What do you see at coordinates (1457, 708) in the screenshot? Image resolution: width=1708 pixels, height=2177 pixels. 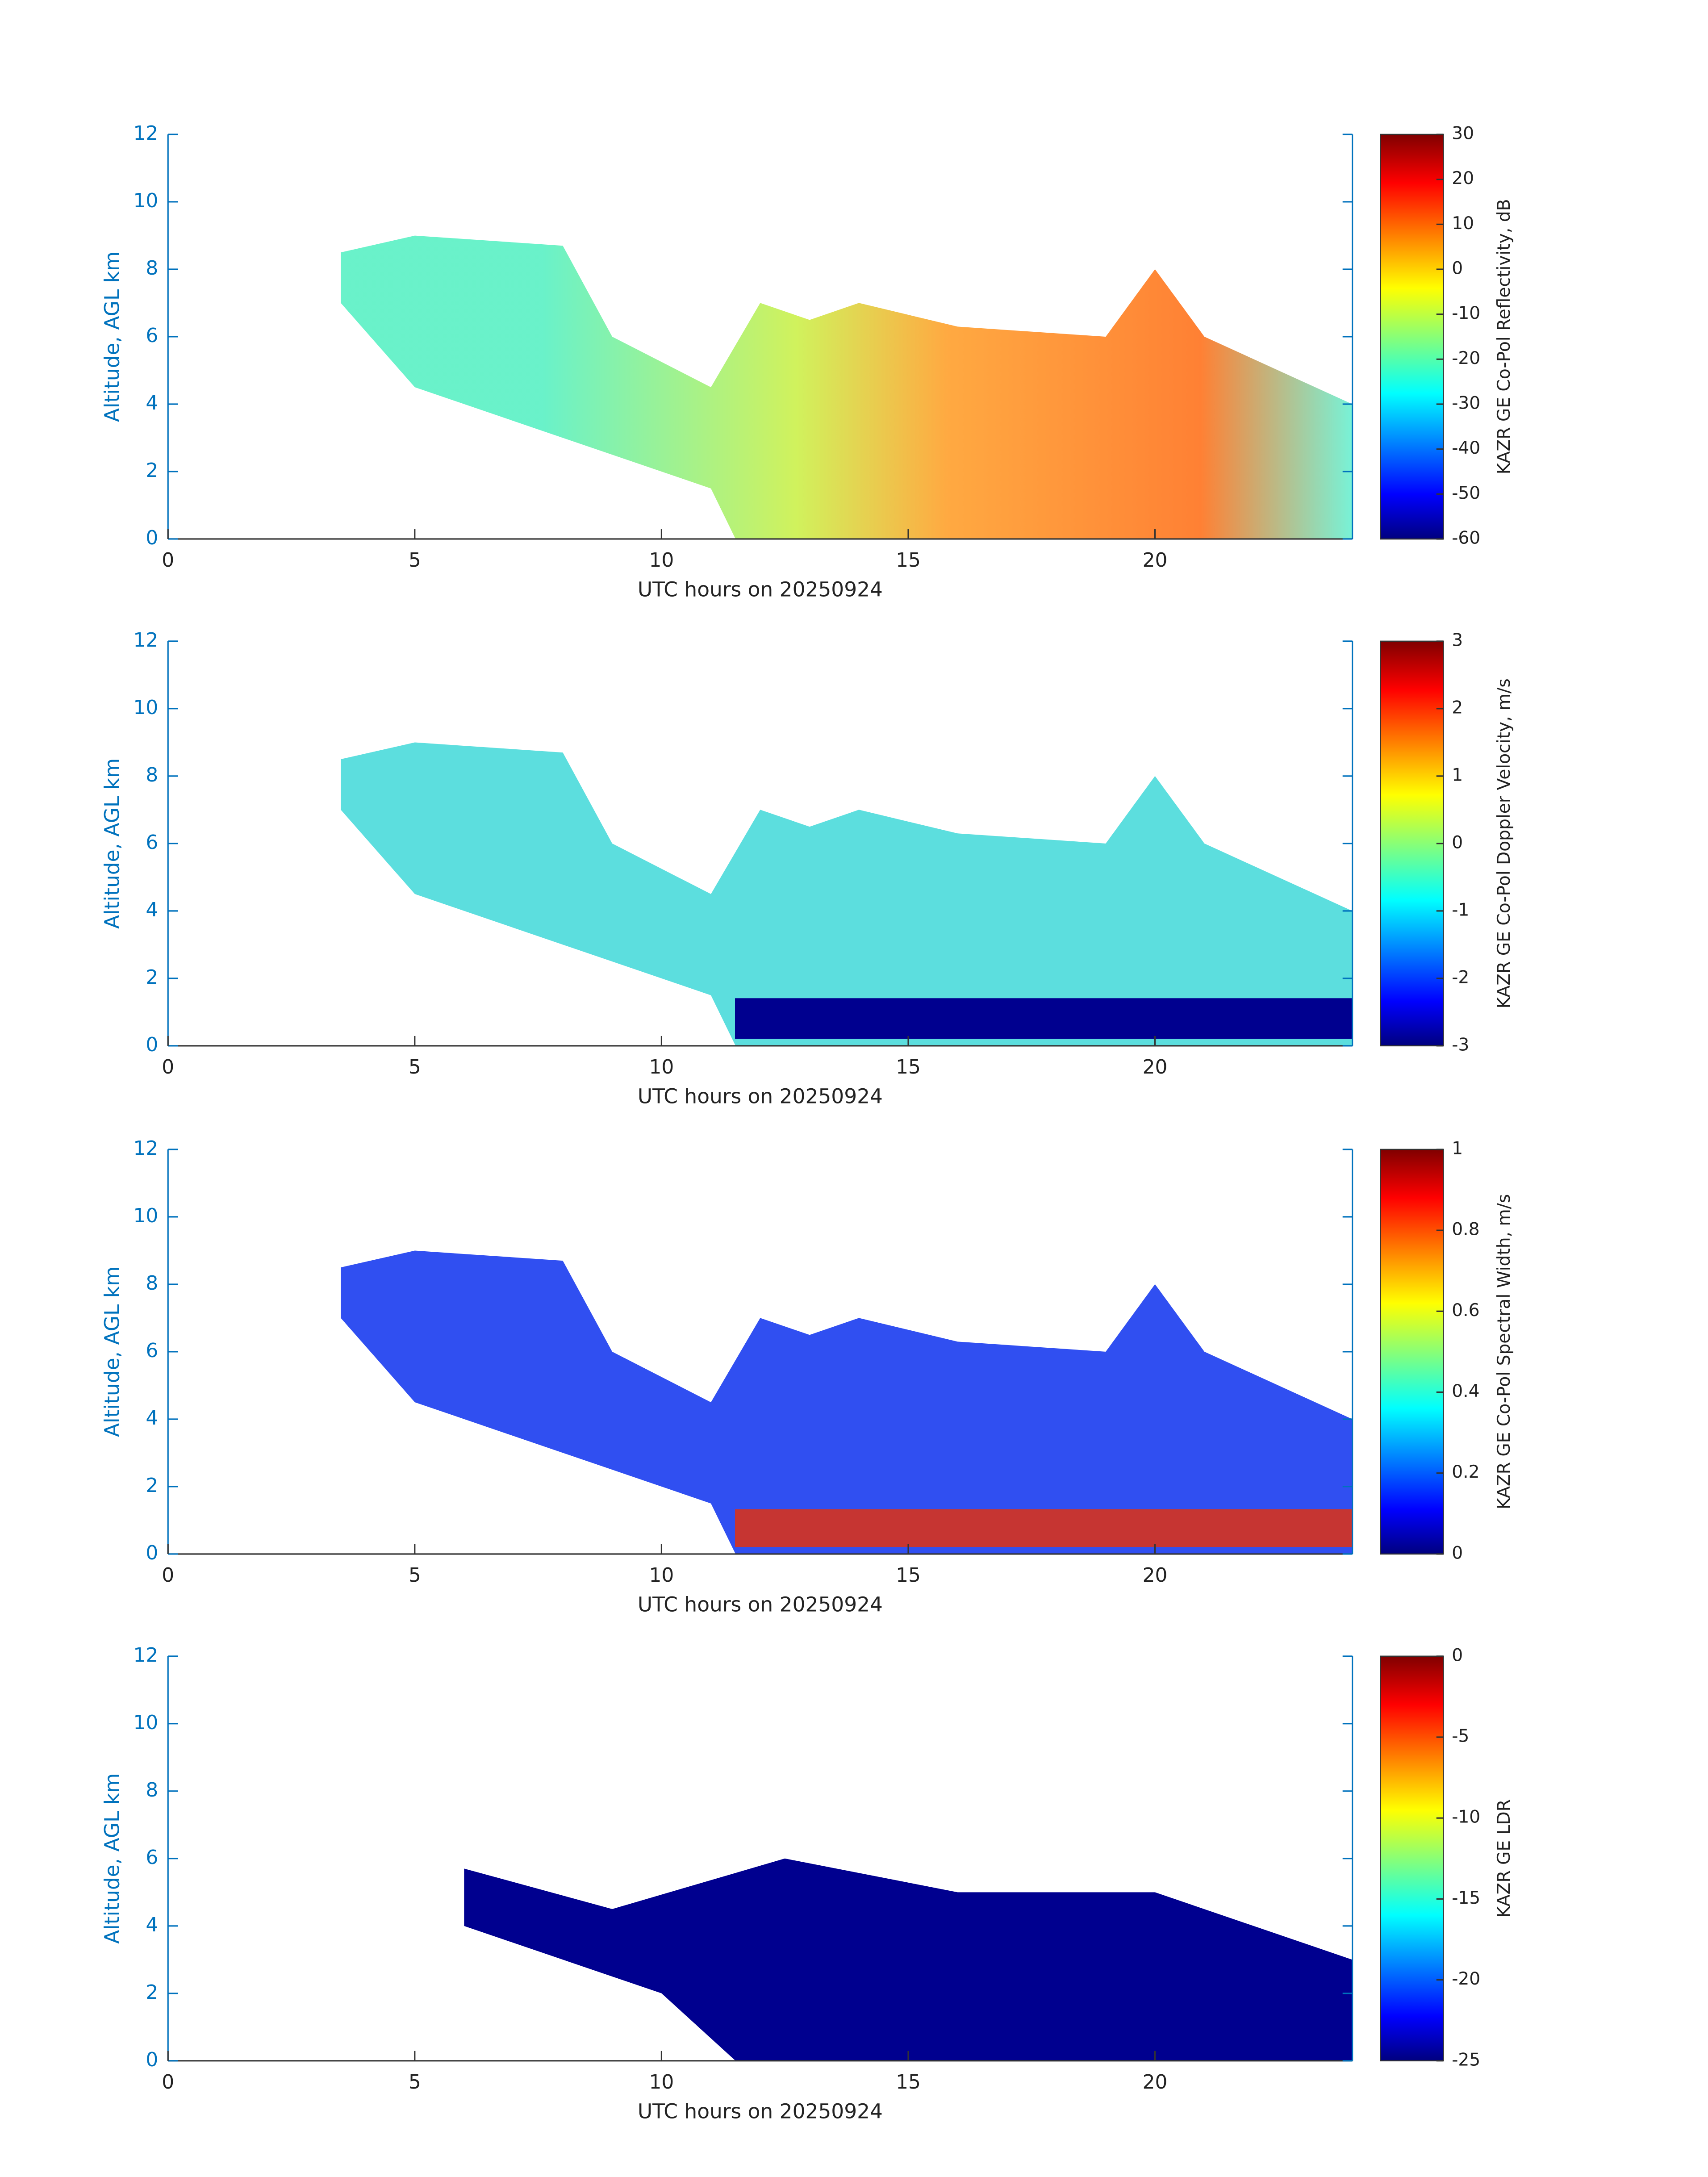 I see `colorbar-tick-label: 2` at bounding box center [1457, 708].